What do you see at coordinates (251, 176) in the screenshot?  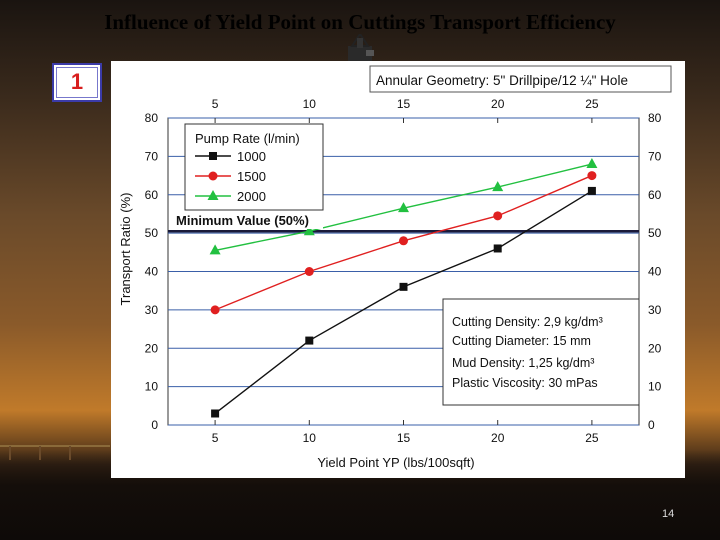 I see `legend-label-1500: 1500` at bounding box center [251, 176].